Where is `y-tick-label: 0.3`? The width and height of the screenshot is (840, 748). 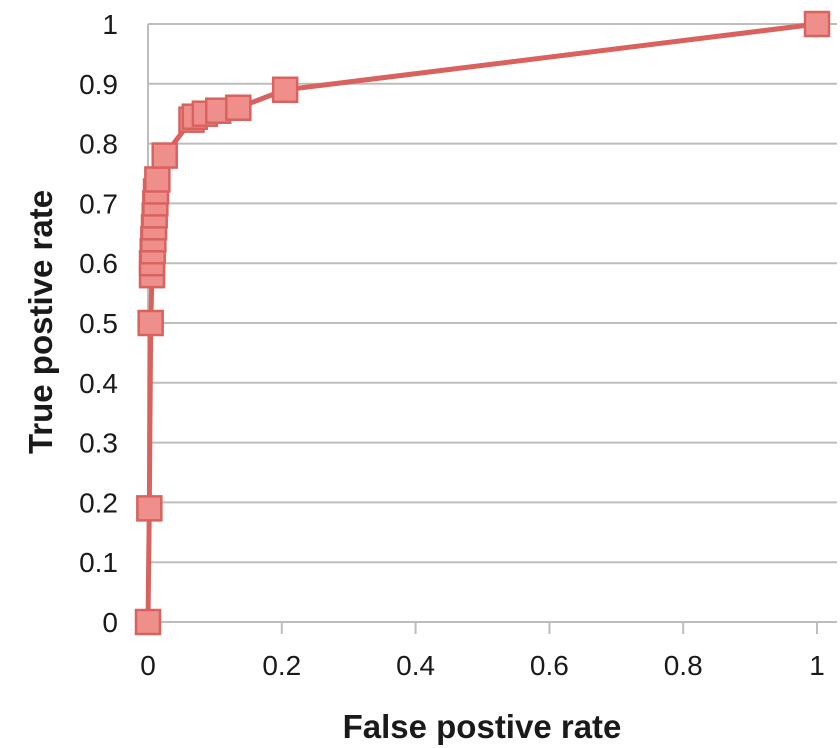
y-tick-label: 0.3 is located at coordinates (98, 443).